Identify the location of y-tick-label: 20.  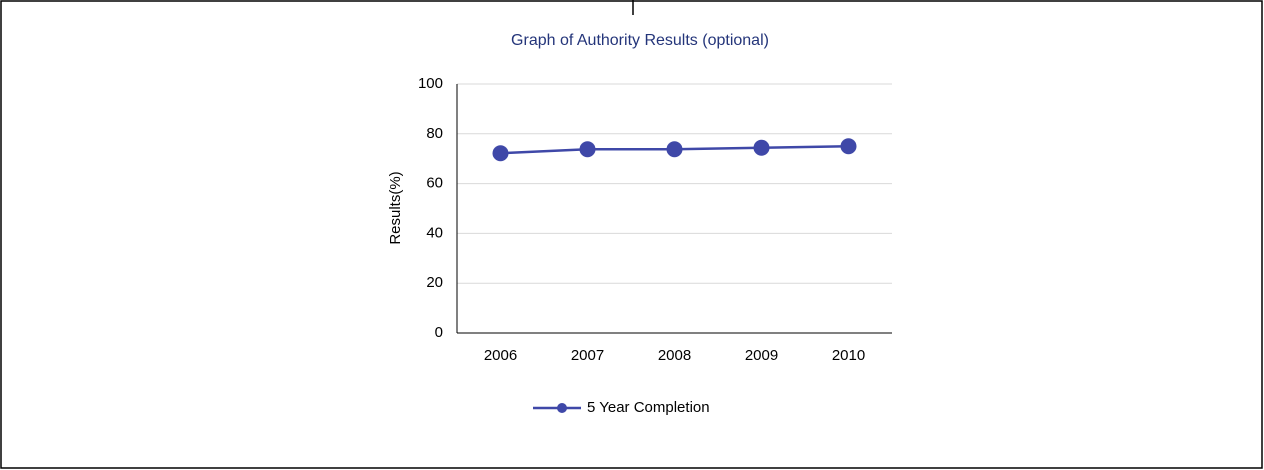
(434, 282).